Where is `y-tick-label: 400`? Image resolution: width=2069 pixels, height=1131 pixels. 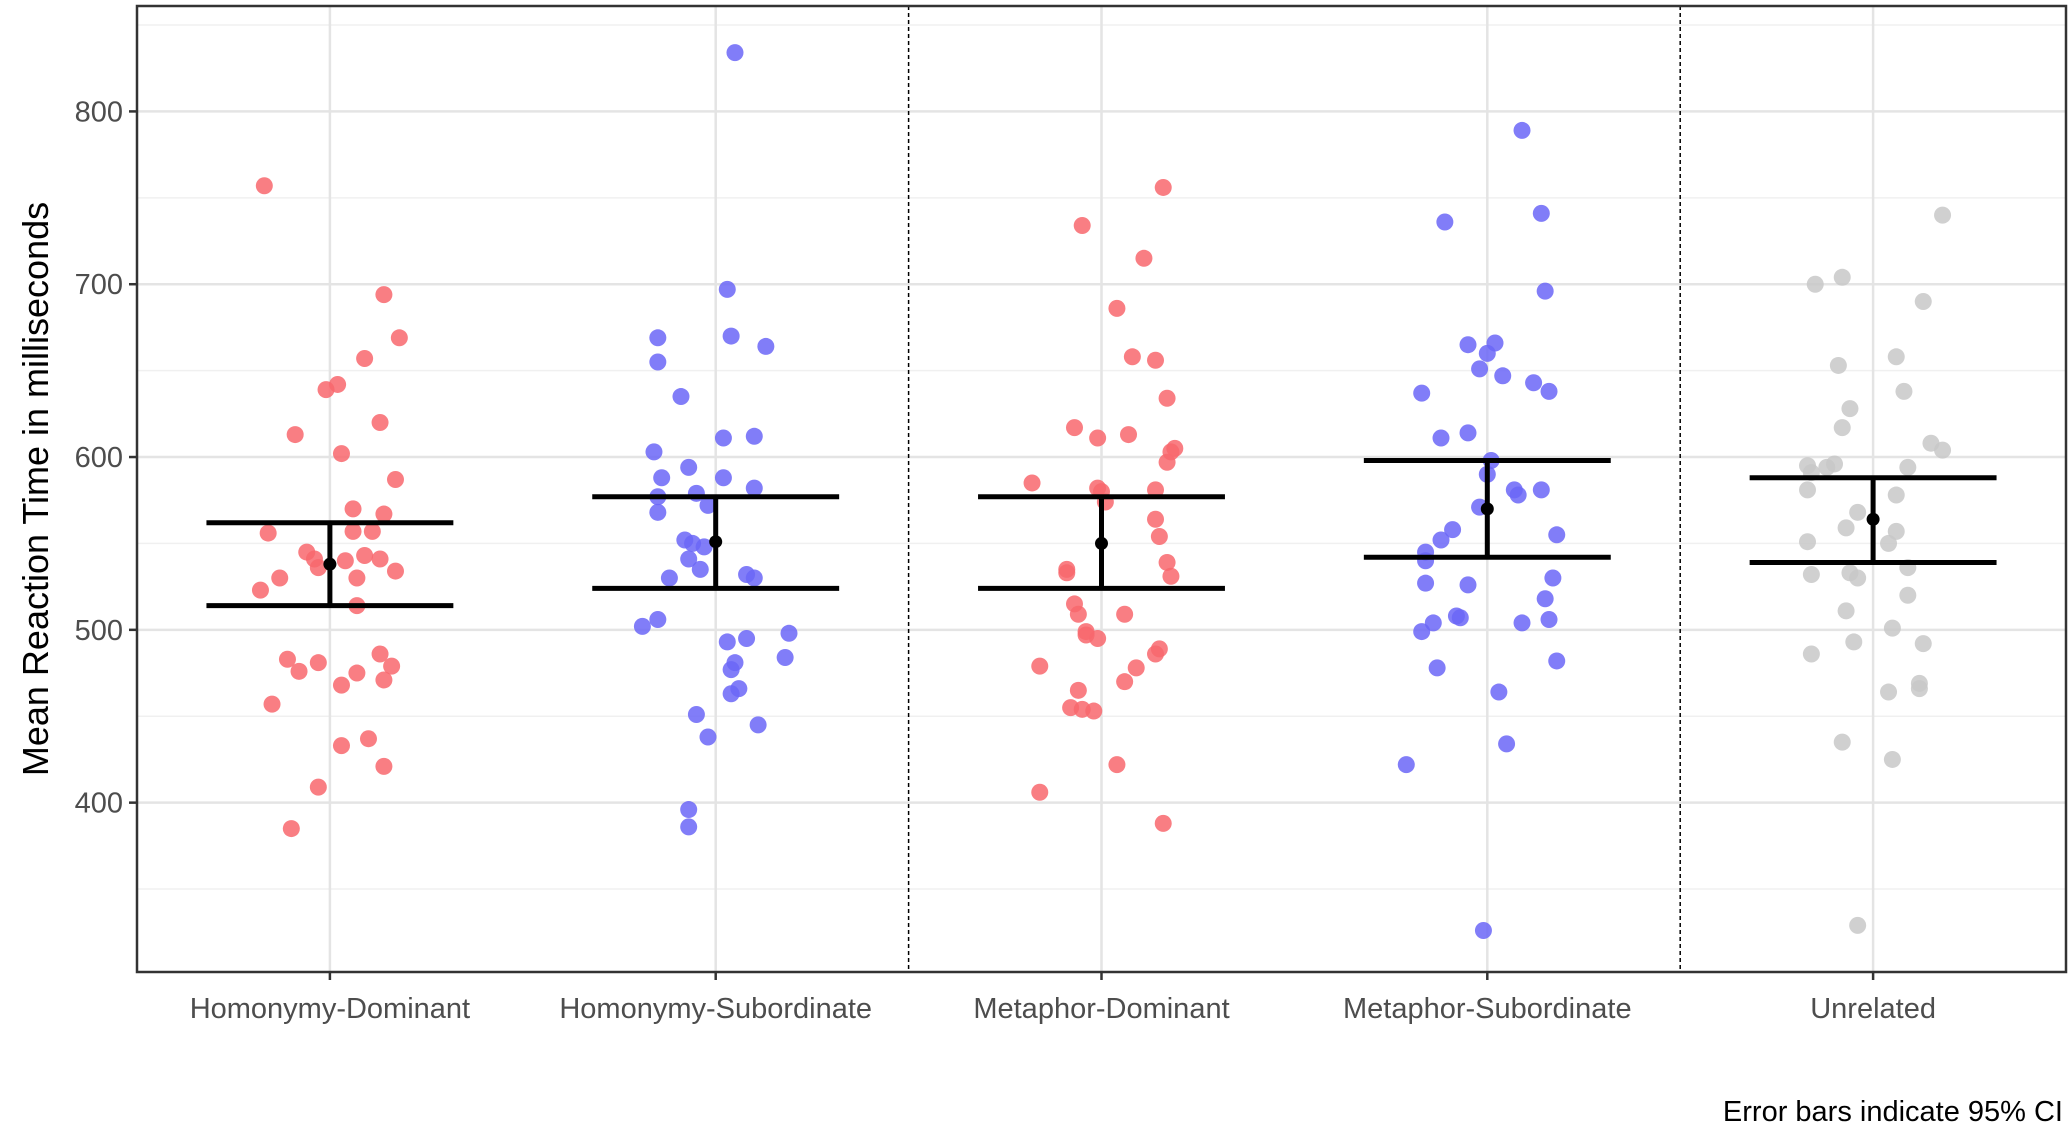 y-tick-label: 400 is located at coordinates (99, 804).